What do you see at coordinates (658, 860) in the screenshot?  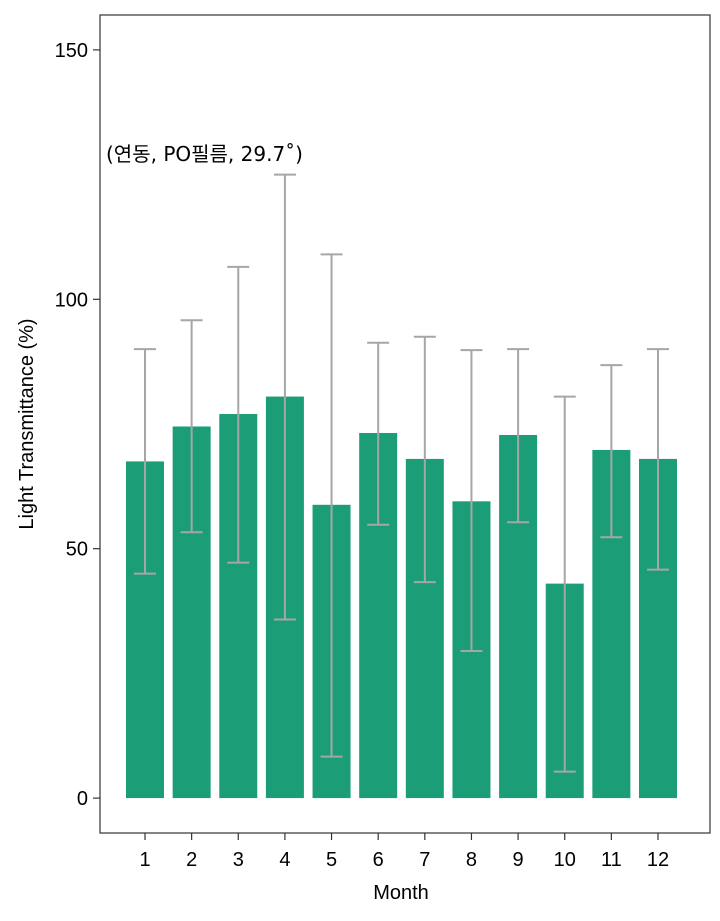 I see `x-tick-label-12: 12` at bounding box center [658, 860].